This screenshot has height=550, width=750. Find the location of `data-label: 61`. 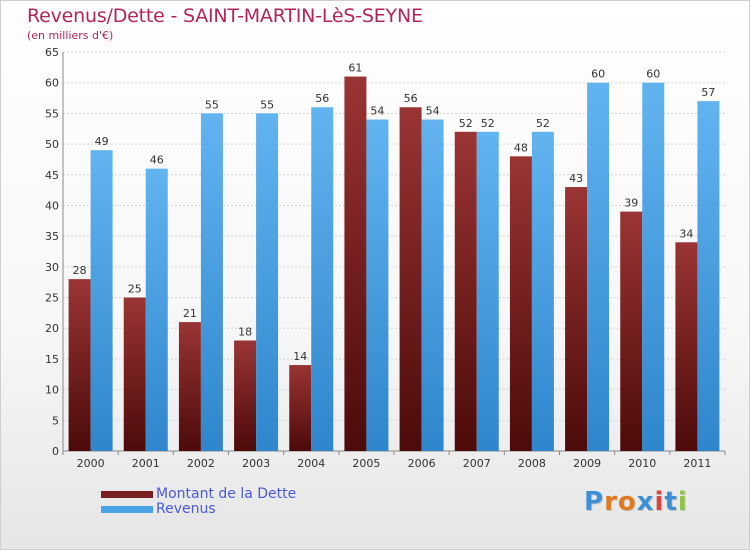

data-label: 61 is located at coordinates (355, 68).